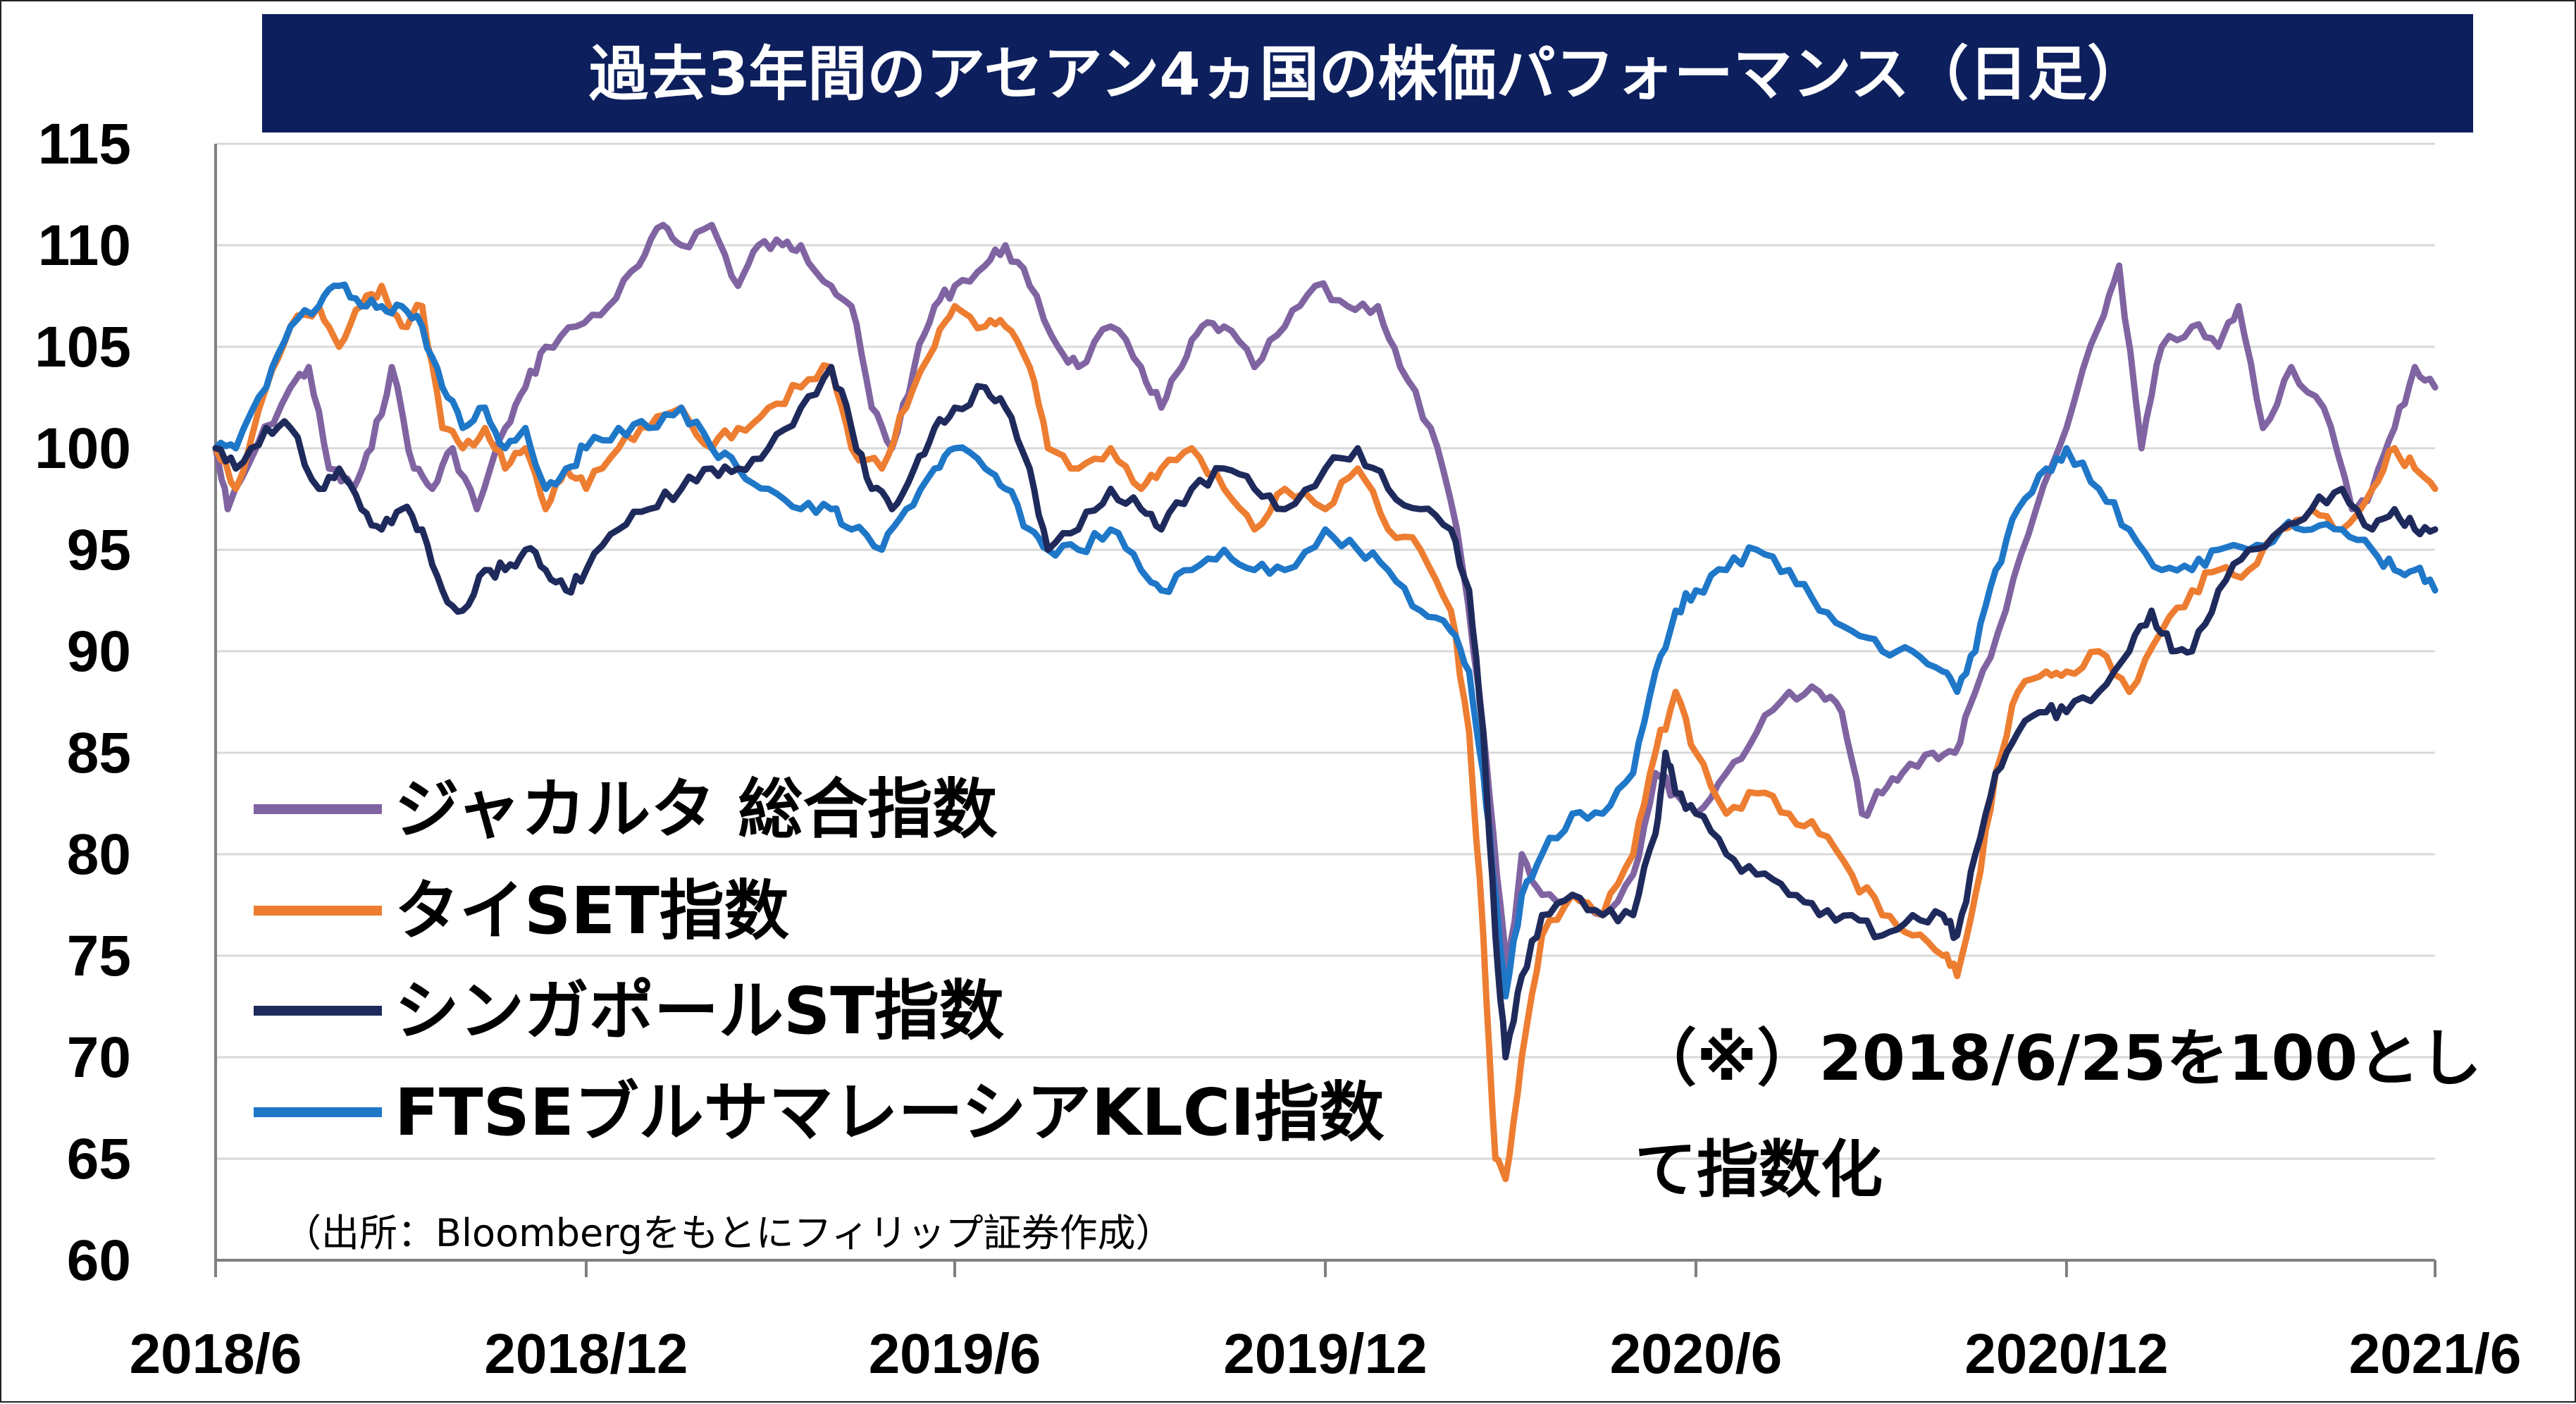 The height and width of the screenshot is (1404, 2576). I want to click on title-banner, so click(1367, 73).